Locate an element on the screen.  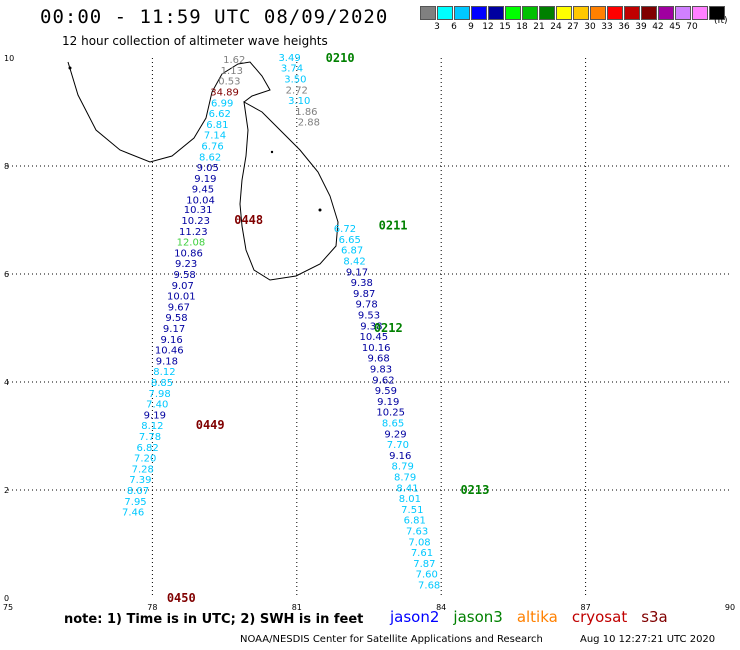
wave-height-value: 6.87 is located at coordinates (352, 251).